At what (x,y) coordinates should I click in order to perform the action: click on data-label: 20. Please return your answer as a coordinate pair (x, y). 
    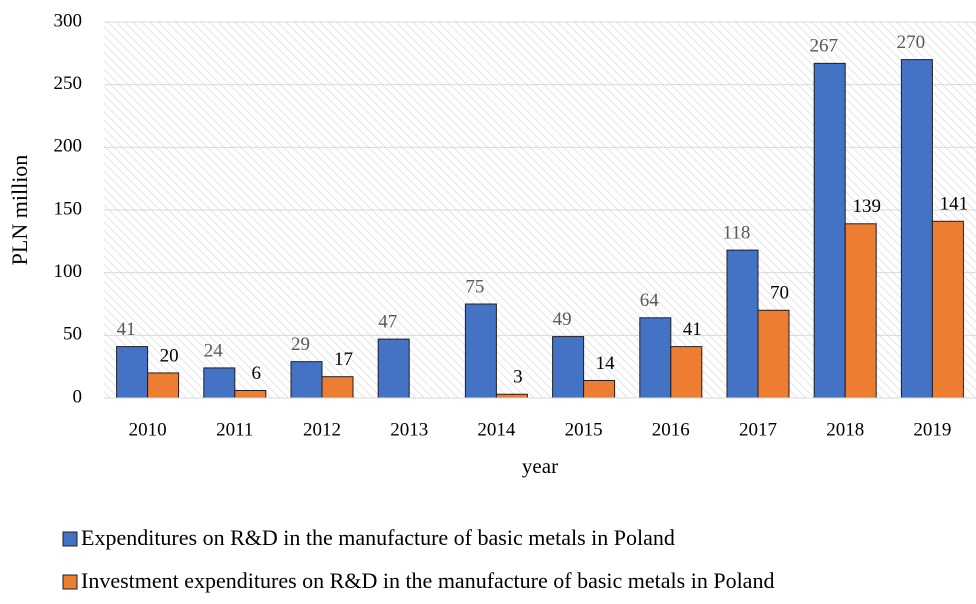
    Looking at the image, I should click on (169, 355).